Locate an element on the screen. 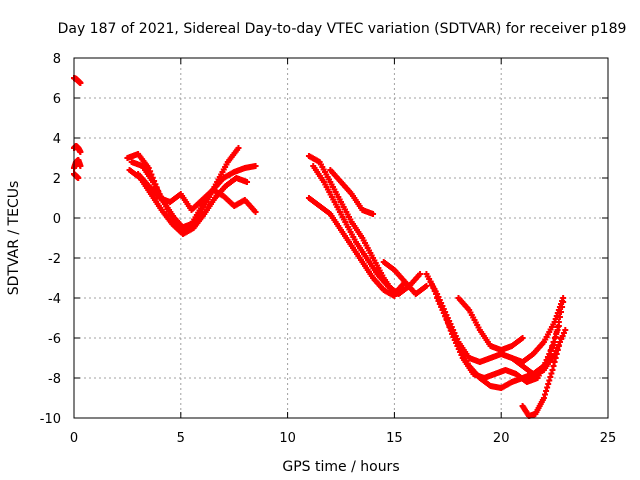  x-tick-label: 10 is located at coordinates (287, 438).